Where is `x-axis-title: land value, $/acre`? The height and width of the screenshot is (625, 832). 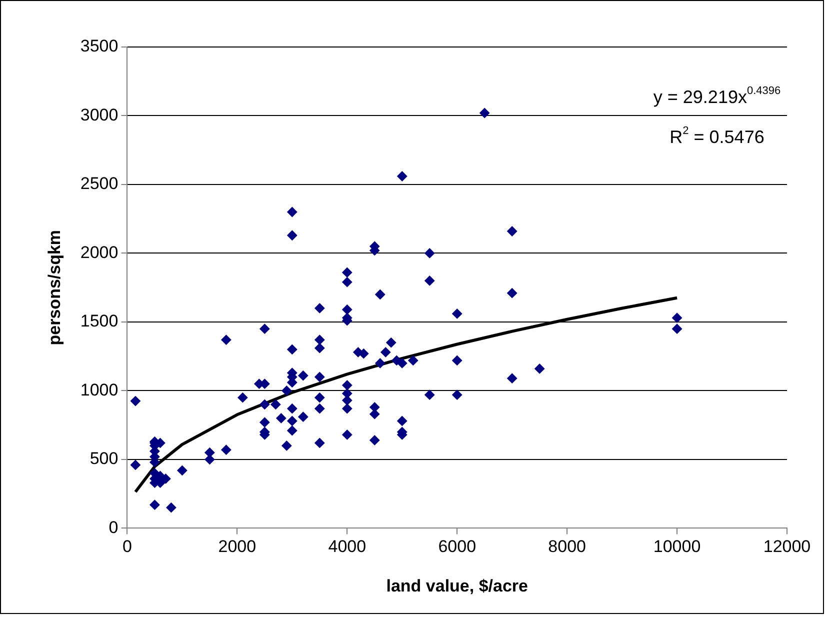 x-axis-title: land value, $/acre is located at coordinates (457, 586).